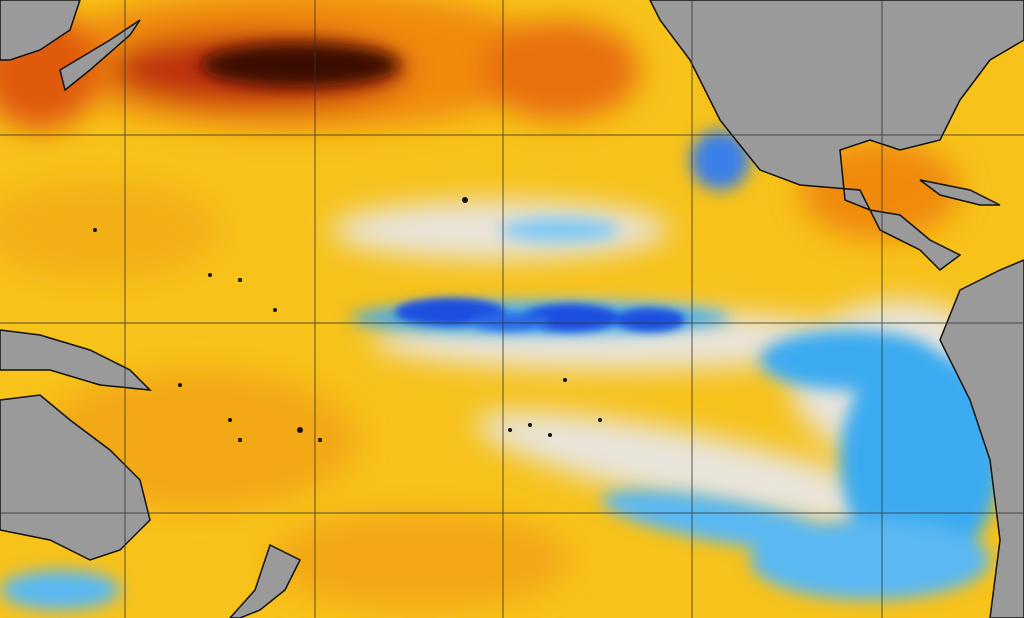 This screenshot has height=618, width=1024. What do you see at coordinates (100, 55) in the screenshot?
I see `japan-islands` at bounding box center [100, 55].